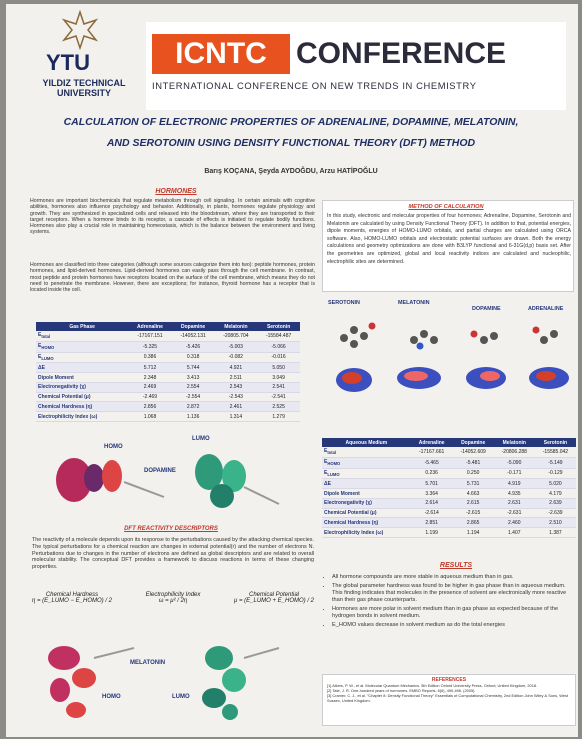  I want to click on cell: 1.068, so click(150, 417).